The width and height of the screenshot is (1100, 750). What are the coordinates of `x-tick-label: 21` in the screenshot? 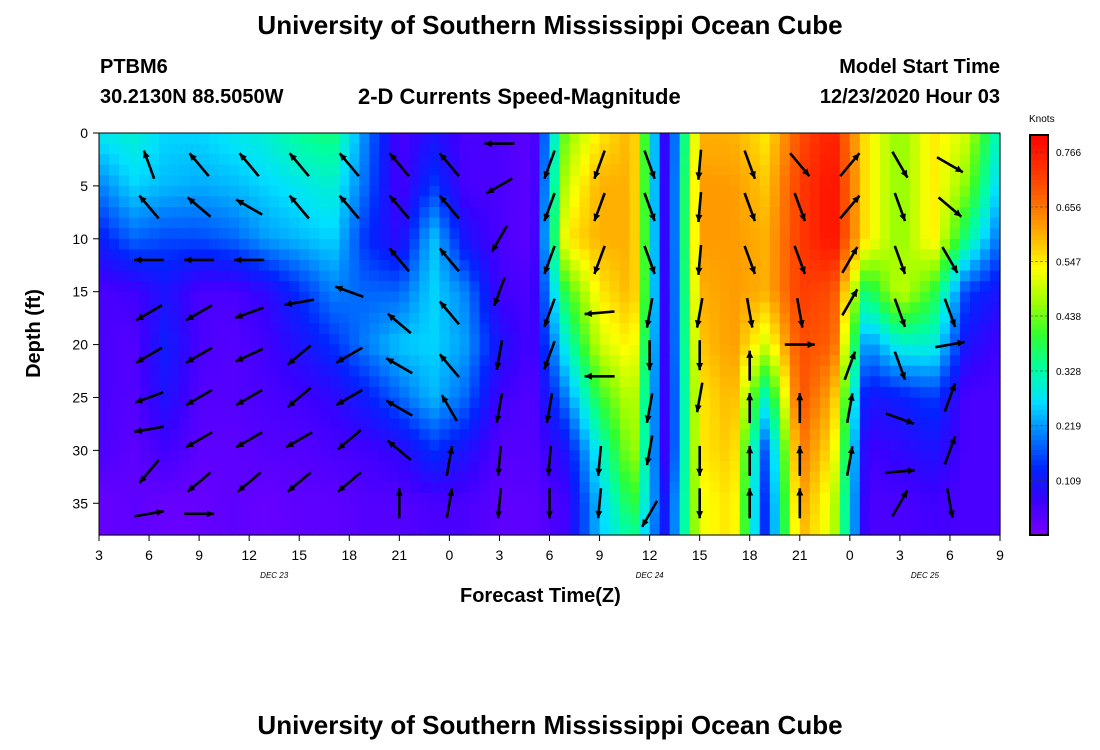 It's located at (400, 555).